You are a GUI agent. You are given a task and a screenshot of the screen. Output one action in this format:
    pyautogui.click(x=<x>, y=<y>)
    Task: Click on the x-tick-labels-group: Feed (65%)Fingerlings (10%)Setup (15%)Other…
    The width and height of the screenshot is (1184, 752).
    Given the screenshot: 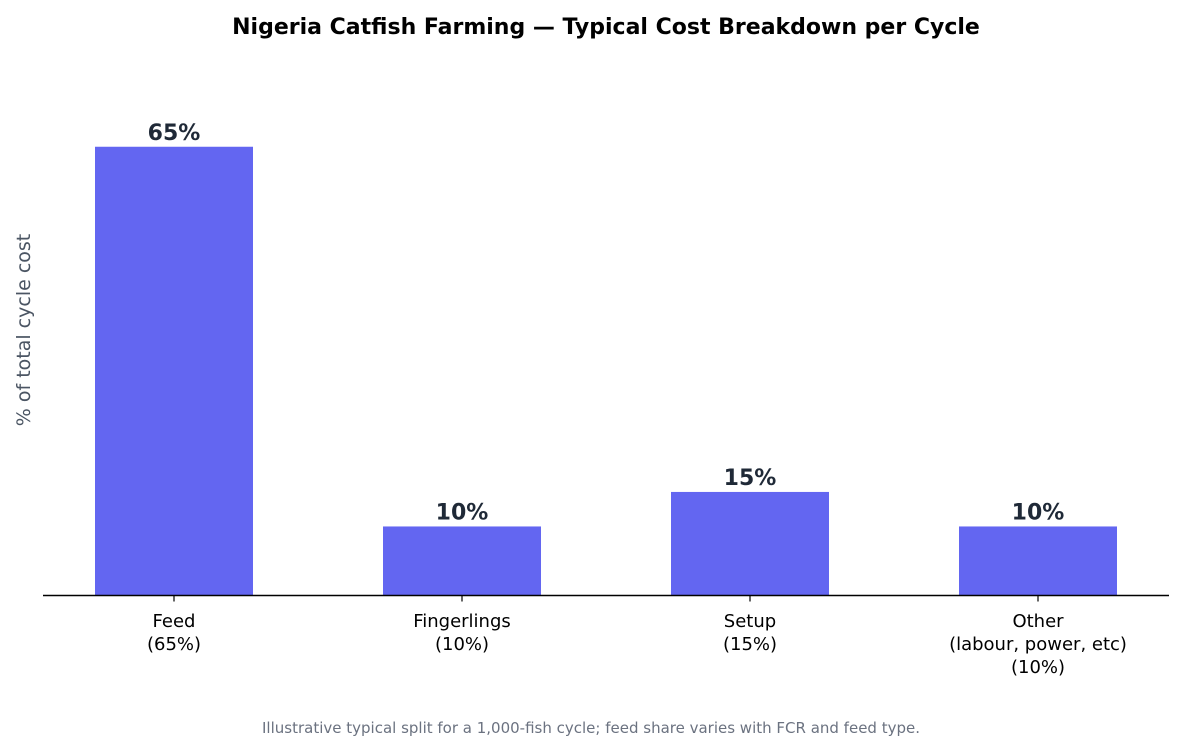 What is the action you would take?
    pyautogui.click(x=637, y=644)
    